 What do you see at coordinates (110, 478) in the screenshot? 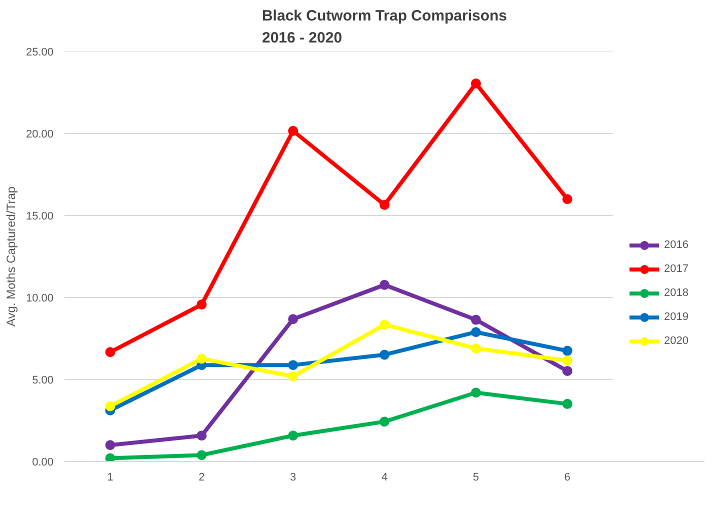
I see `x-tick-label: 1` at bounding box center [110, 478].